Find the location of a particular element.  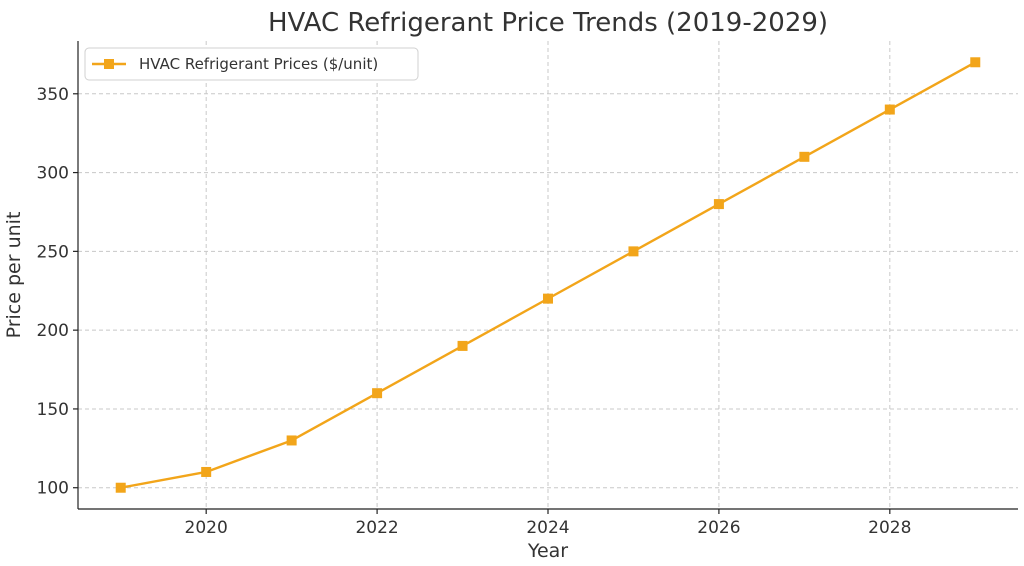

x-axis-title: Year is located at coordinates (547, 551).